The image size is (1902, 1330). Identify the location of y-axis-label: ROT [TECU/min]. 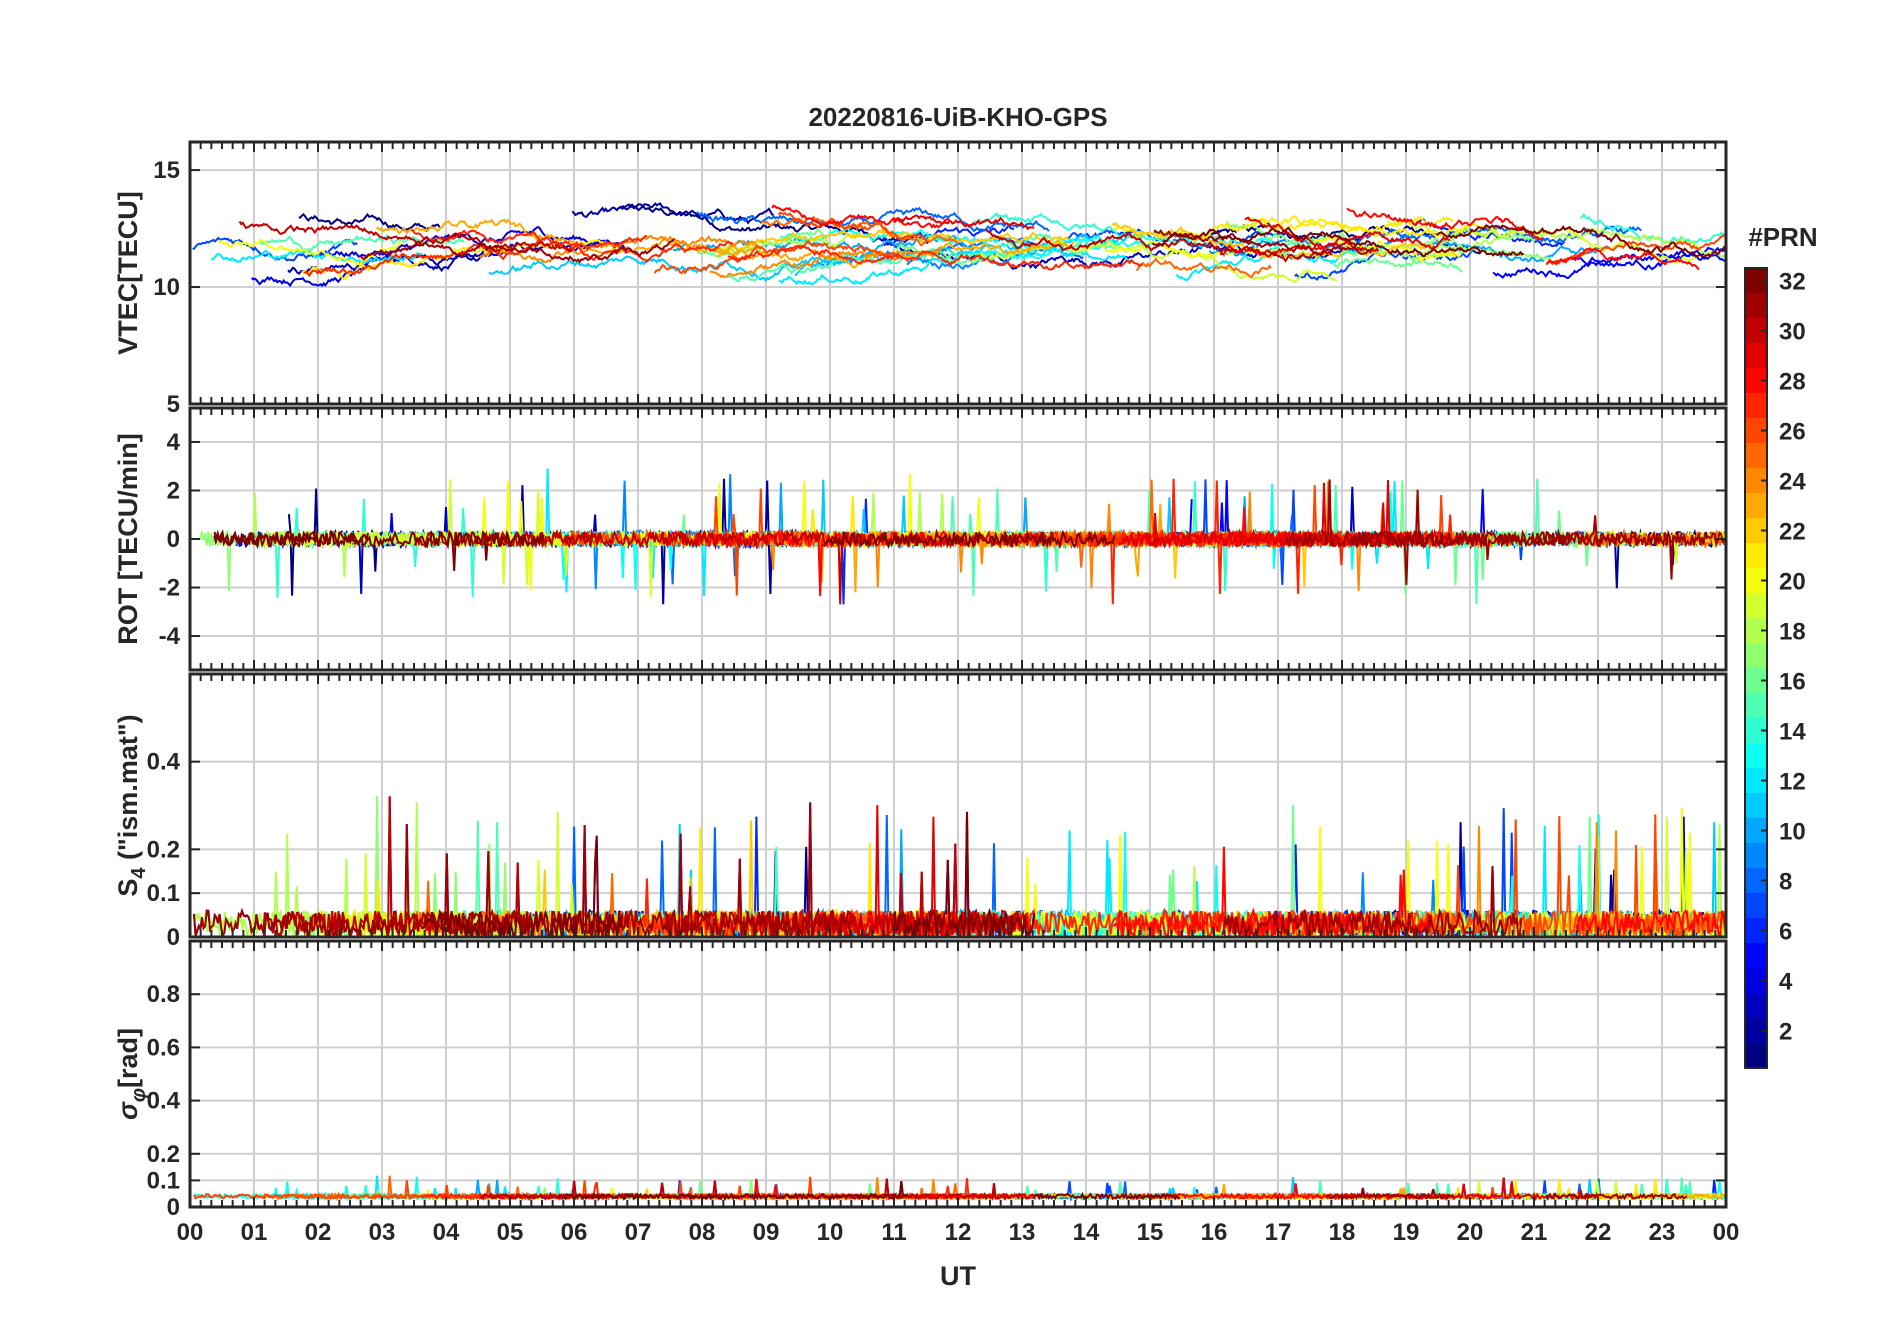
(128, 538).